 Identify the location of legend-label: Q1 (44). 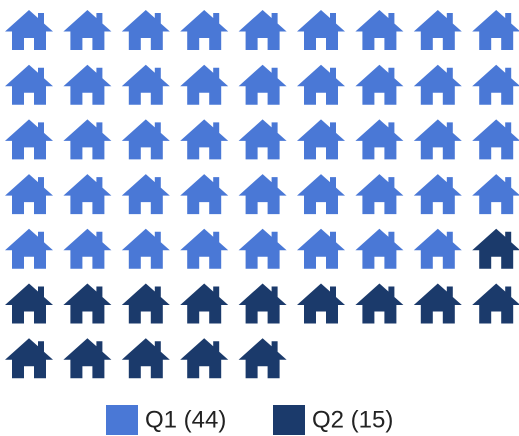
(185, 419).